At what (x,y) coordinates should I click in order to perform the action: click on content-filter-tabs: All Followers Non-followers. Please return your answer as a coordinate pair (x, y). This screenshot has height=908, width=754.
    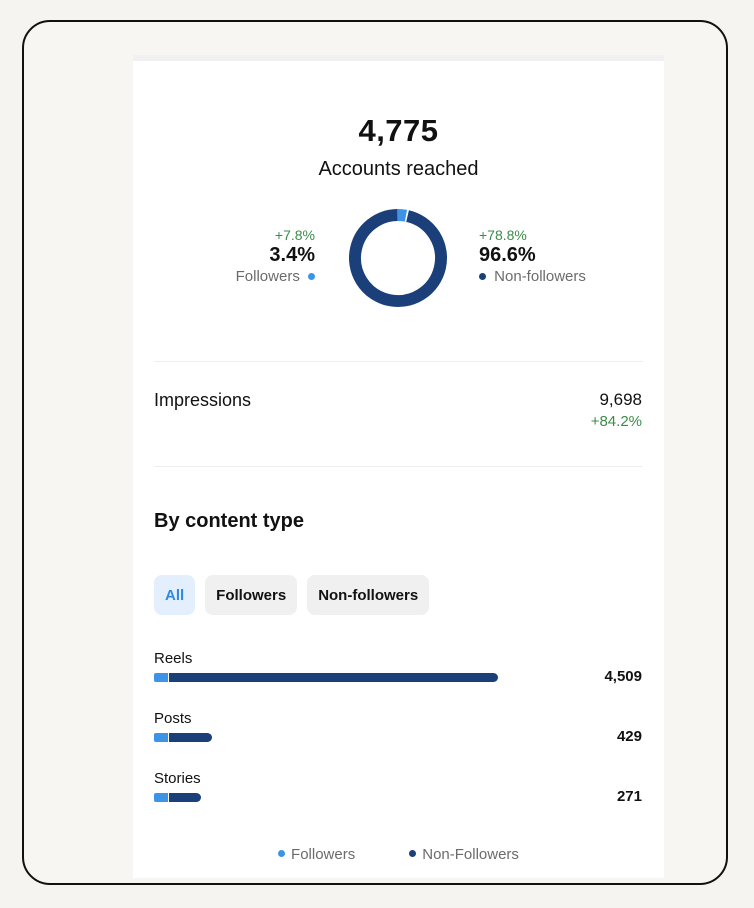
    Looking at the image, I should click on (292, 595).